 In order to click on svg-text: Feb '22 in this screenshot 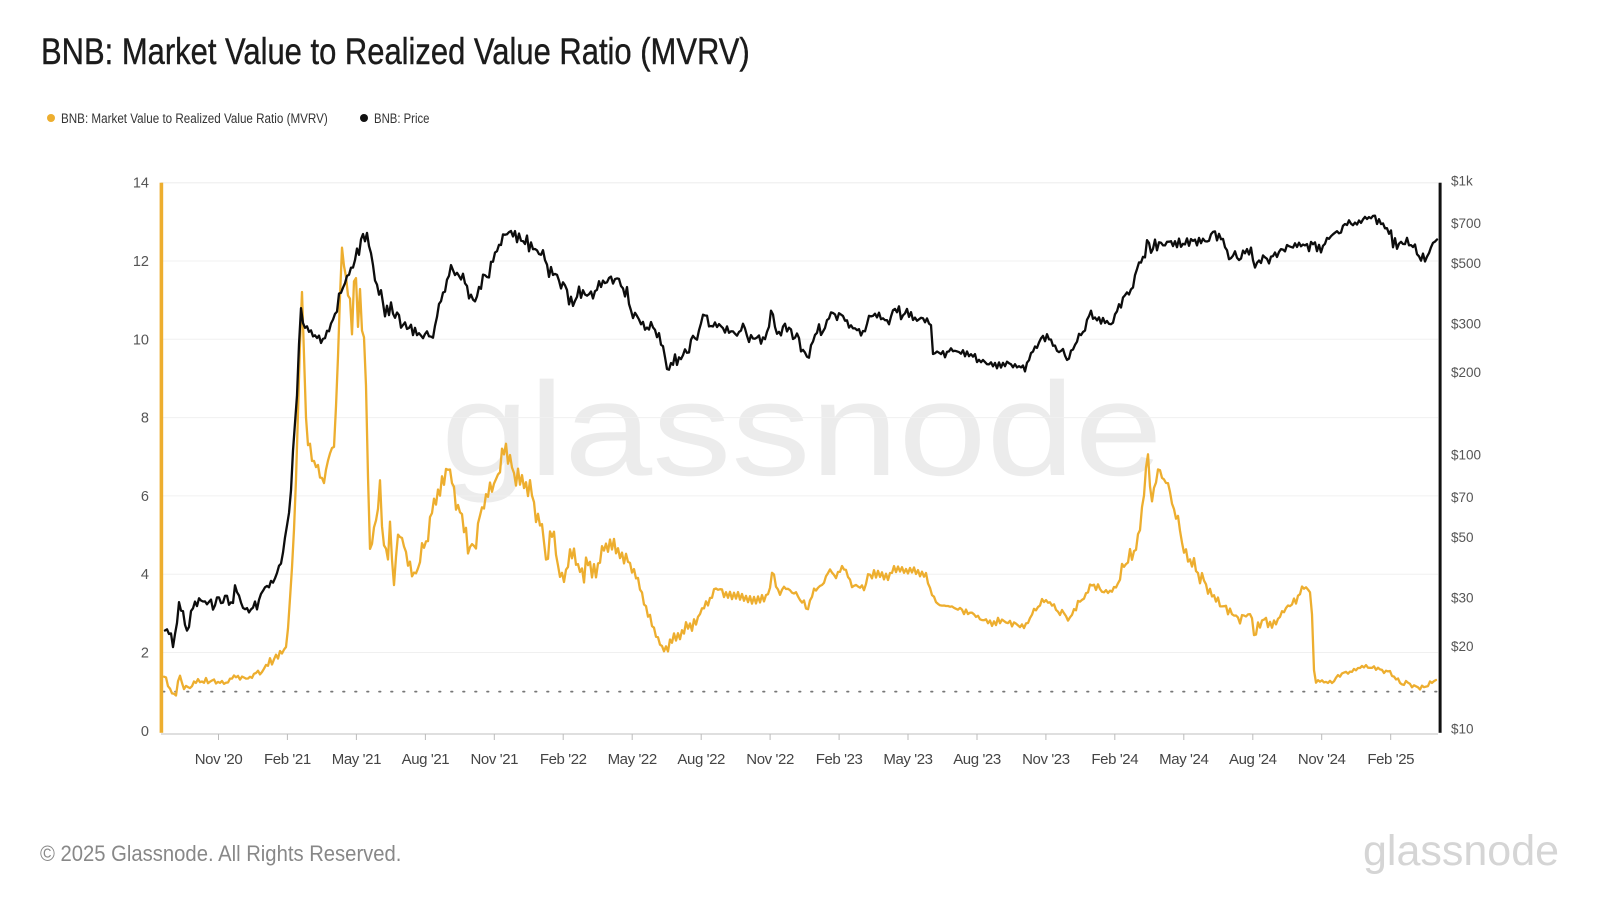, I will do `click(563, 759)`.